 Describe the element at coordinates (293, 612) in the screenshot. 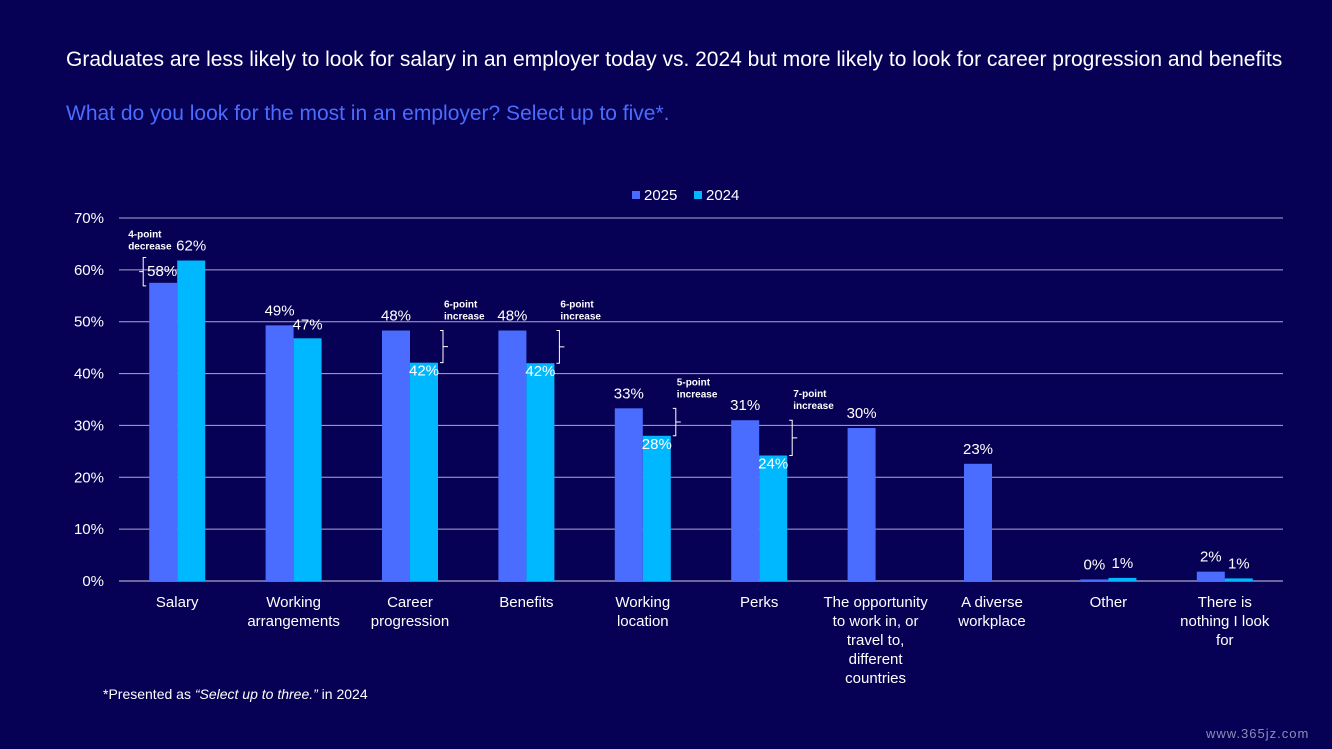

I see `category-label: Working arrangements` at that location.